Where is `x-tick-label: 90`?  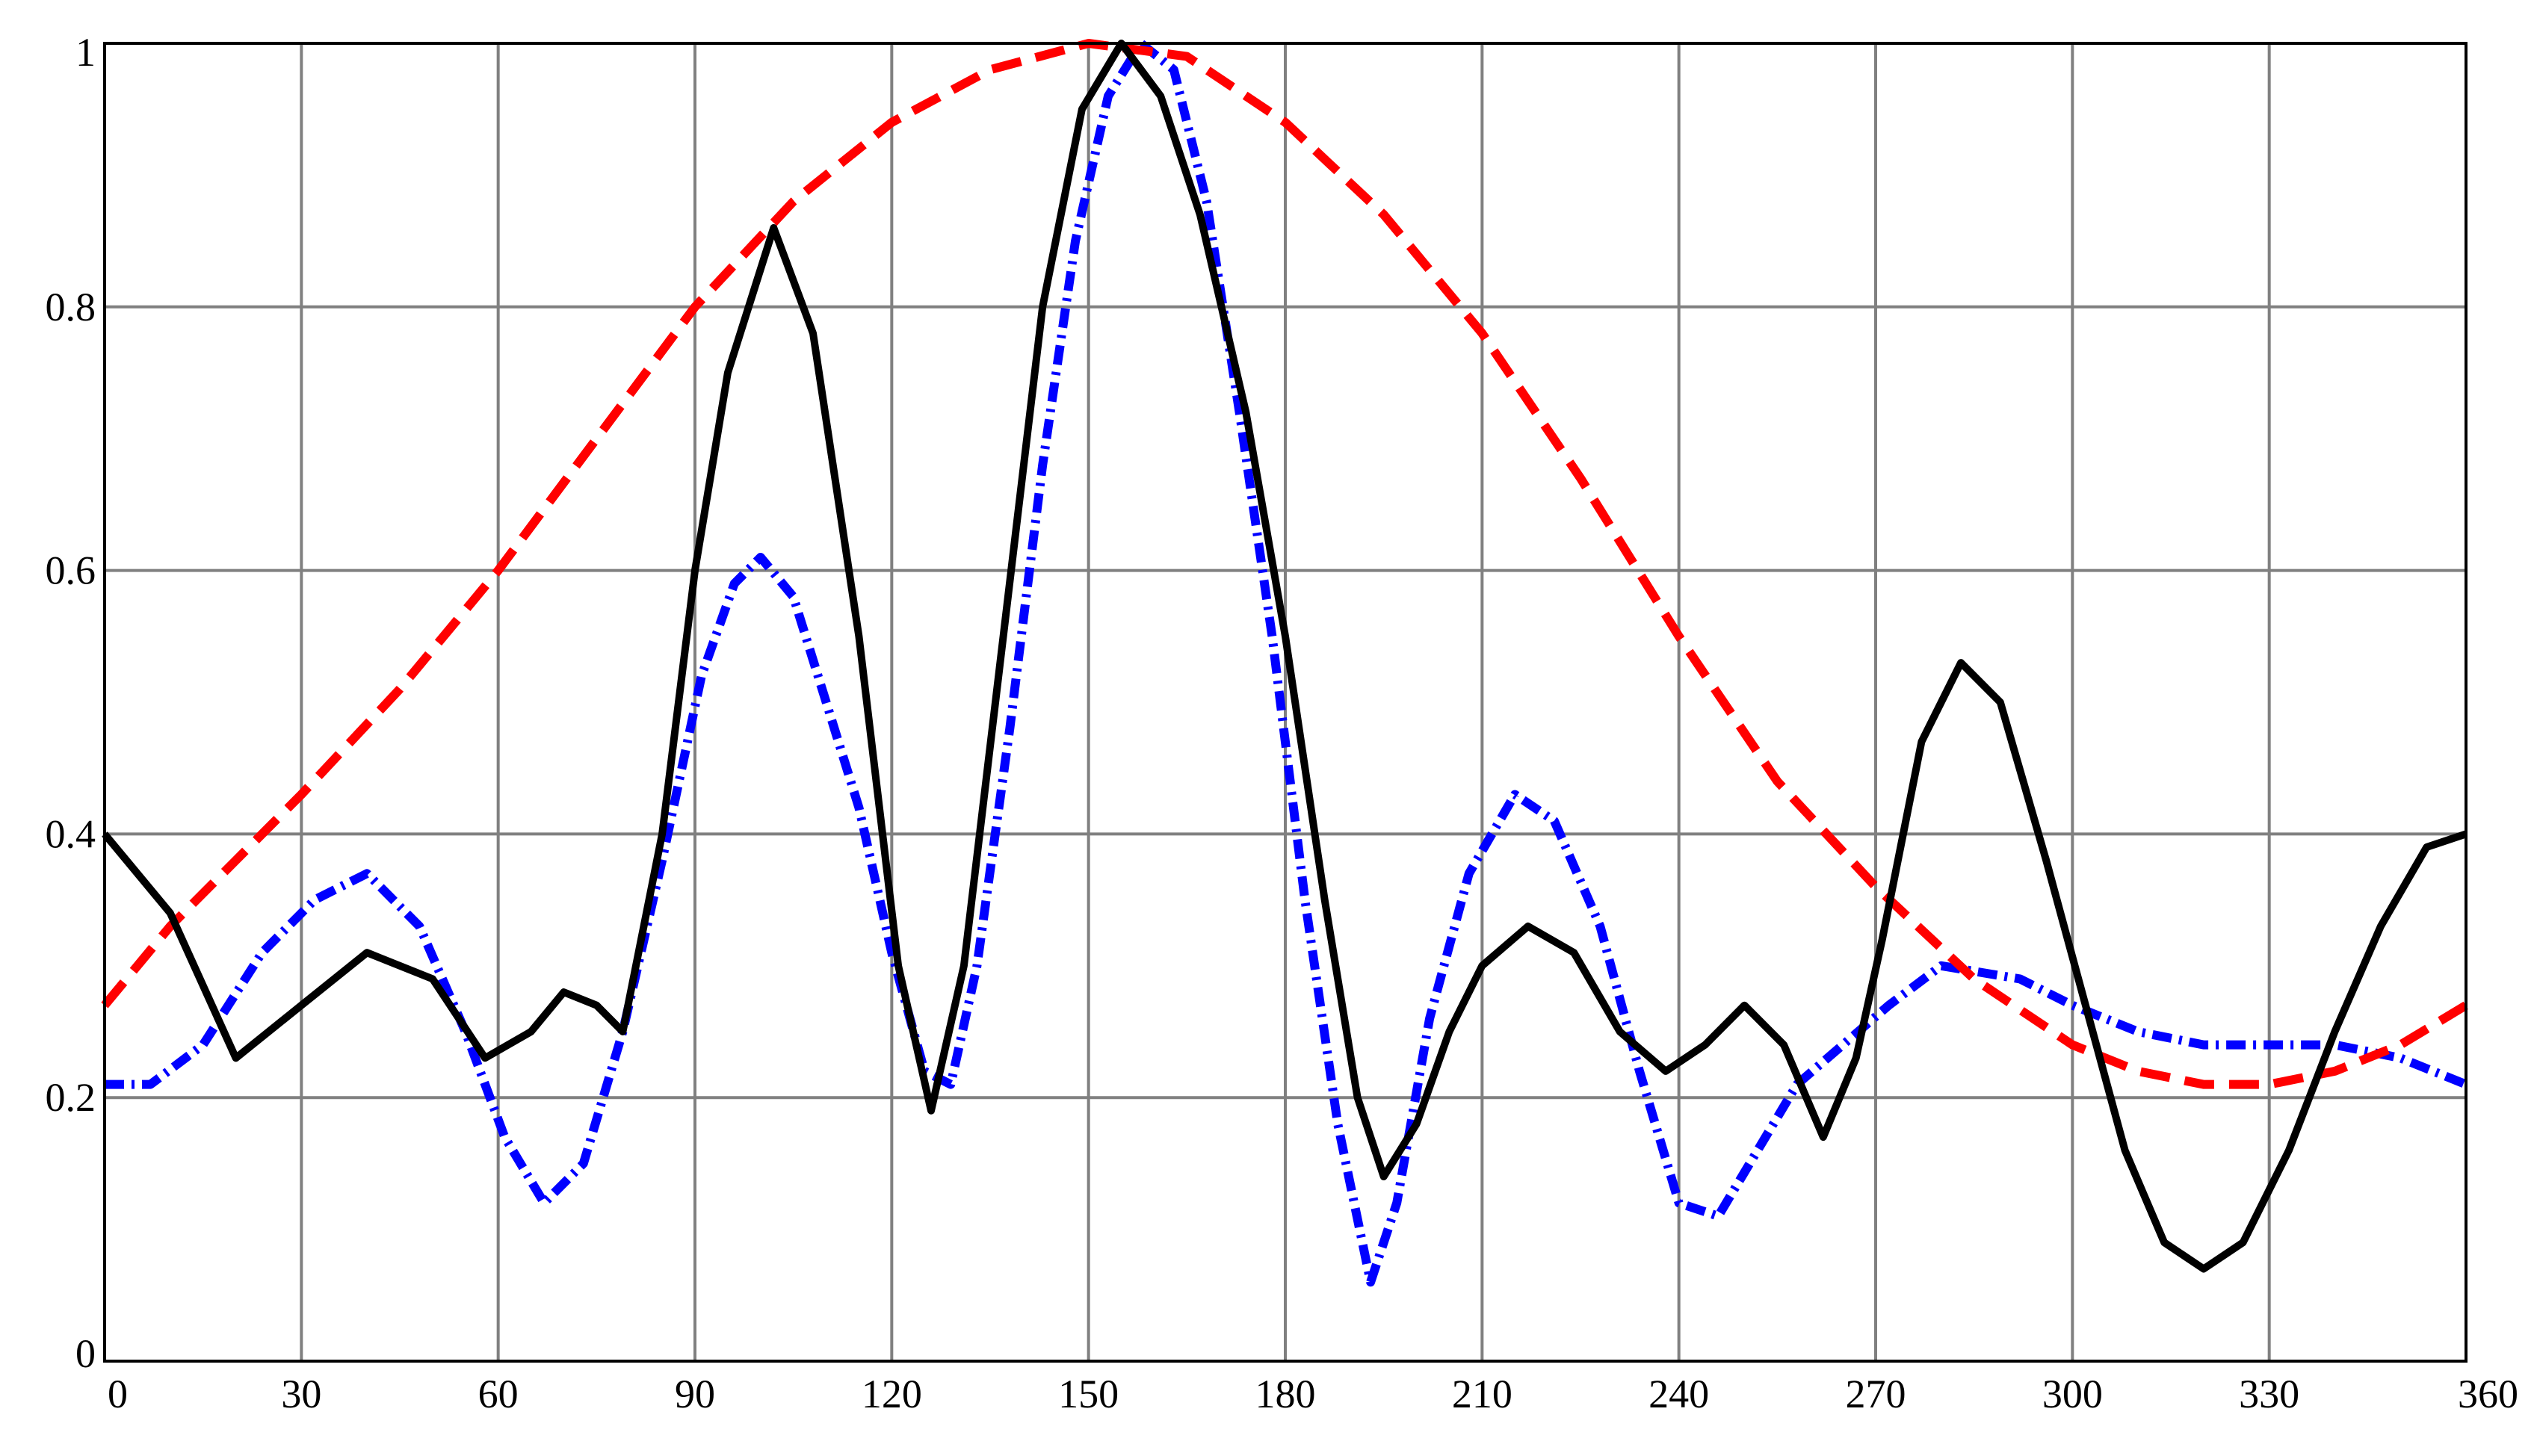 x-tick-label: 90 is located at coordinates (695, 1394).